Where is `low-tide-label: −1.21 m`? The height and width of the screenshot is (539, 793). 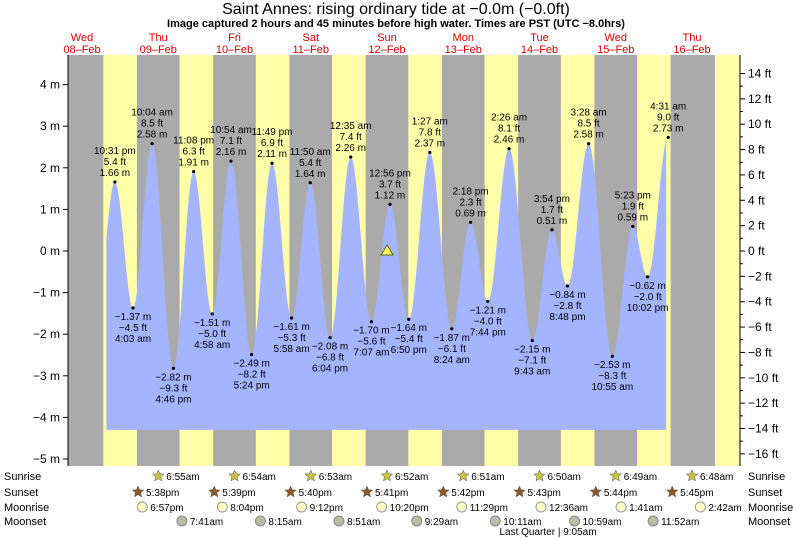 low-tide-label: −1.21 m is located at coordinates (488, 310).